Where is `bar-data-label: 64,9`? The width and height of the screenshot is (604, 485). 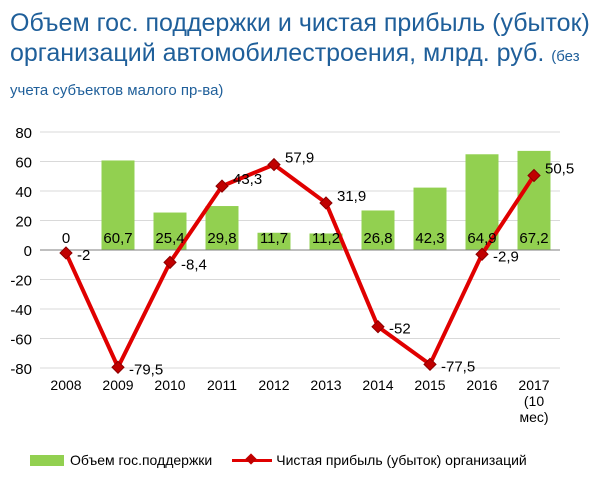
bar-data-label: 64,9 is located at coordinates (481, 238).